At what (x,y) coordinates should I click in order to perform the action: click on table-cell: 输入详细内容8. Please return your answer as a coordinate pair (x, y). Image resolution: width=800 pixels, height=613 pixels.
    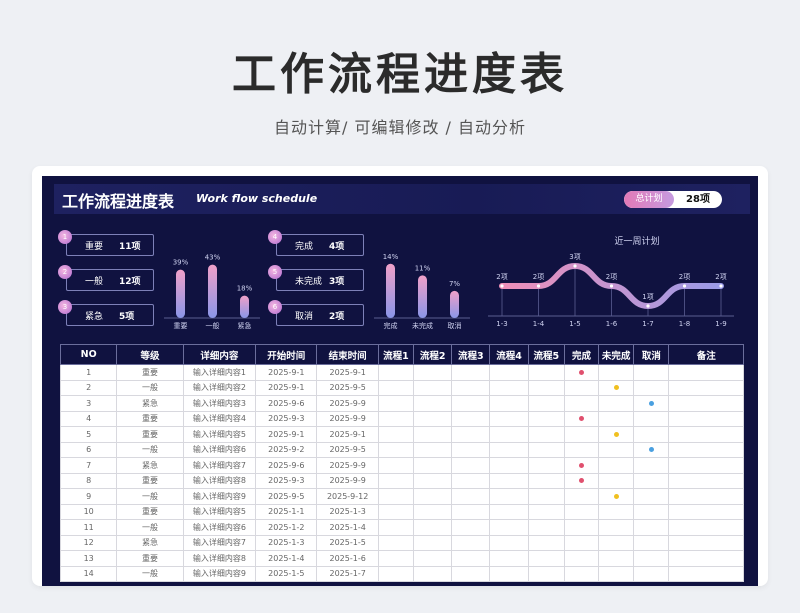
    Looking at the image, I should click on (219, 480).